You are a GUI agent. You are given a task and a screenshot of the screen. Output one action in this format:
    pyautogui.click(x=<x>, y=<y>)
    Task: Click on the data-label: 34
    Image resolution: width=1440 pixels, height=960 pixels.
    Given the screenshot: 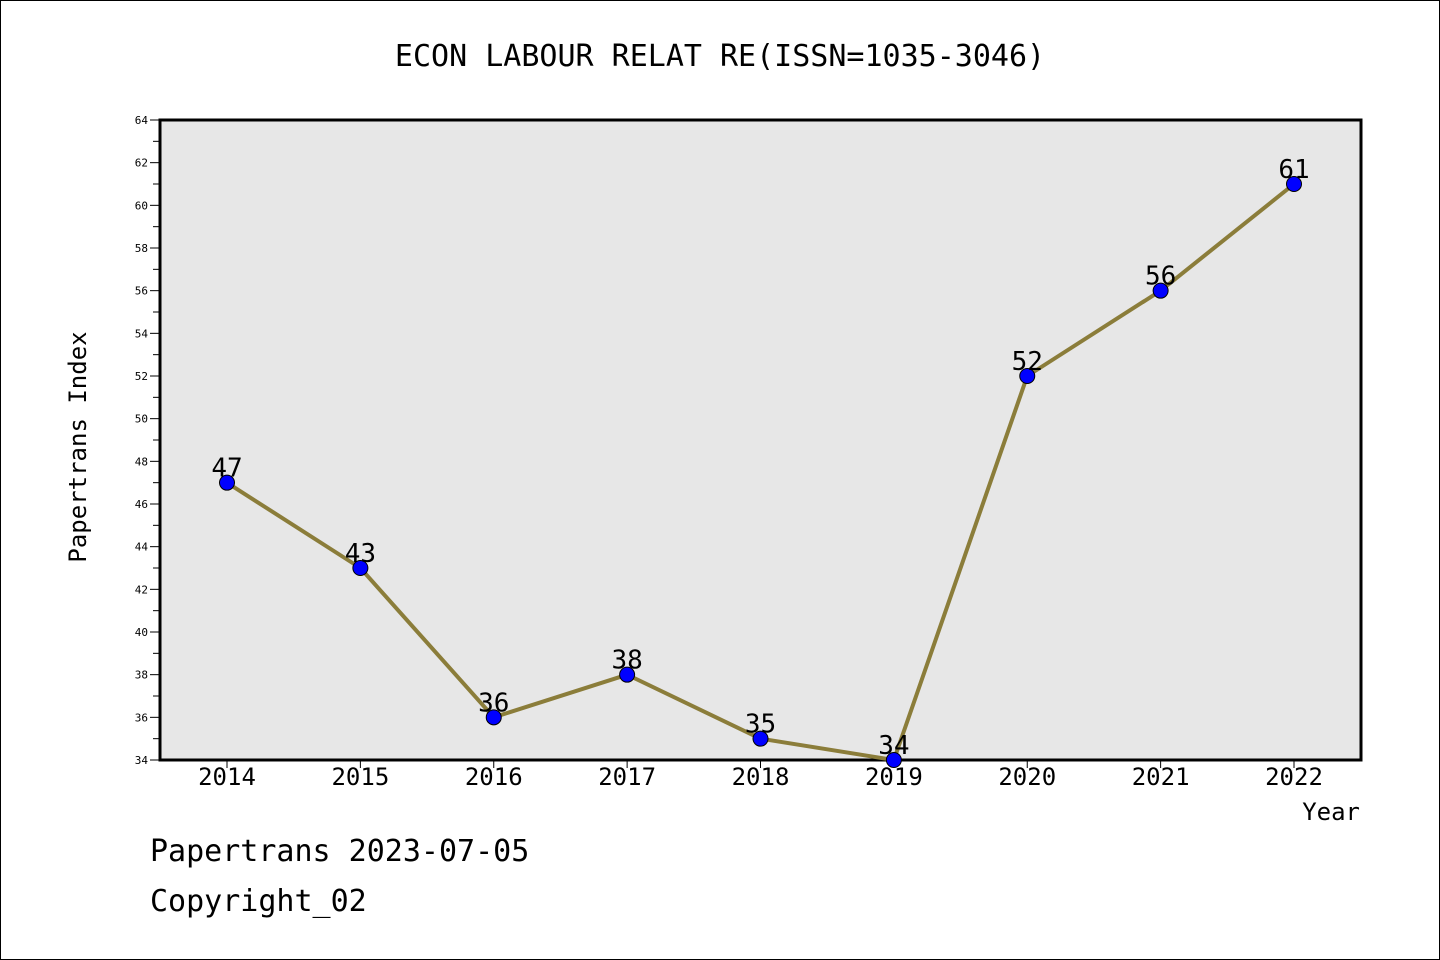 What is the action you would take?
    pyautogui.click(x=893, y=746)
    